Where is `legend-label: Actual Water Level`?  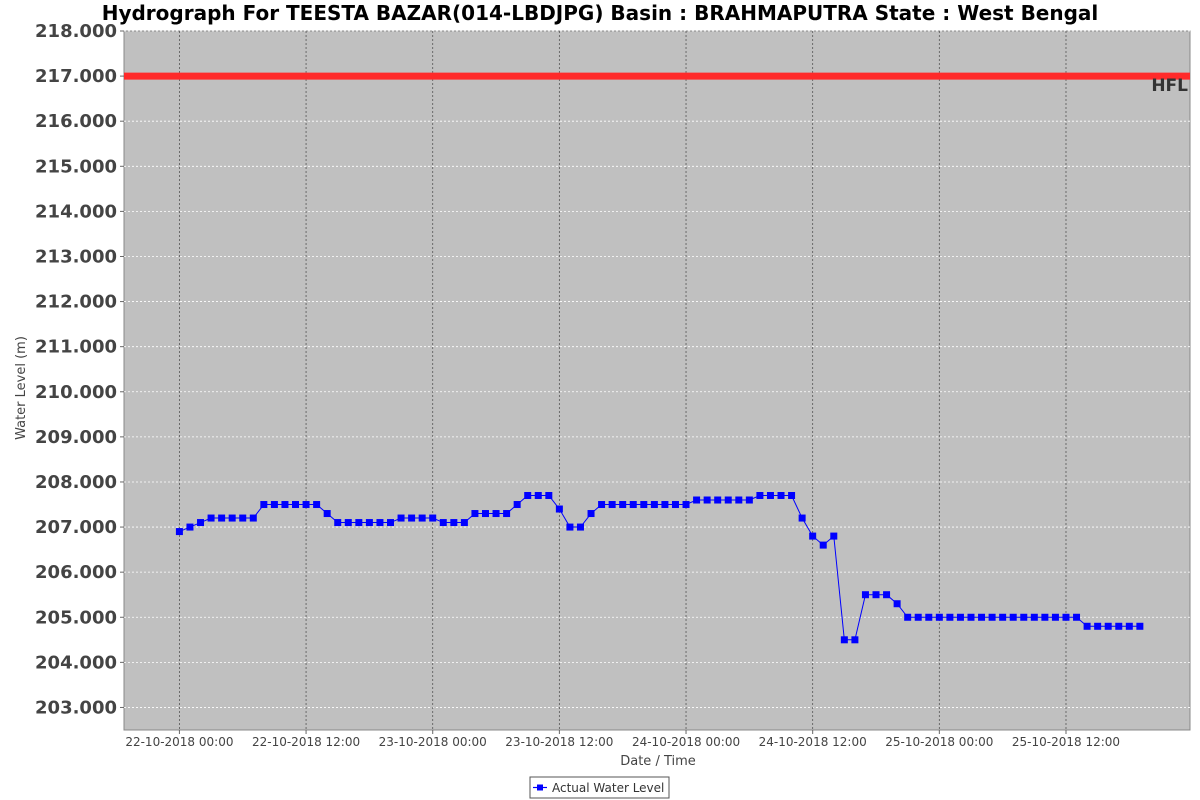 legend-label: Actual Water Level is located at coordinates (608, 788).